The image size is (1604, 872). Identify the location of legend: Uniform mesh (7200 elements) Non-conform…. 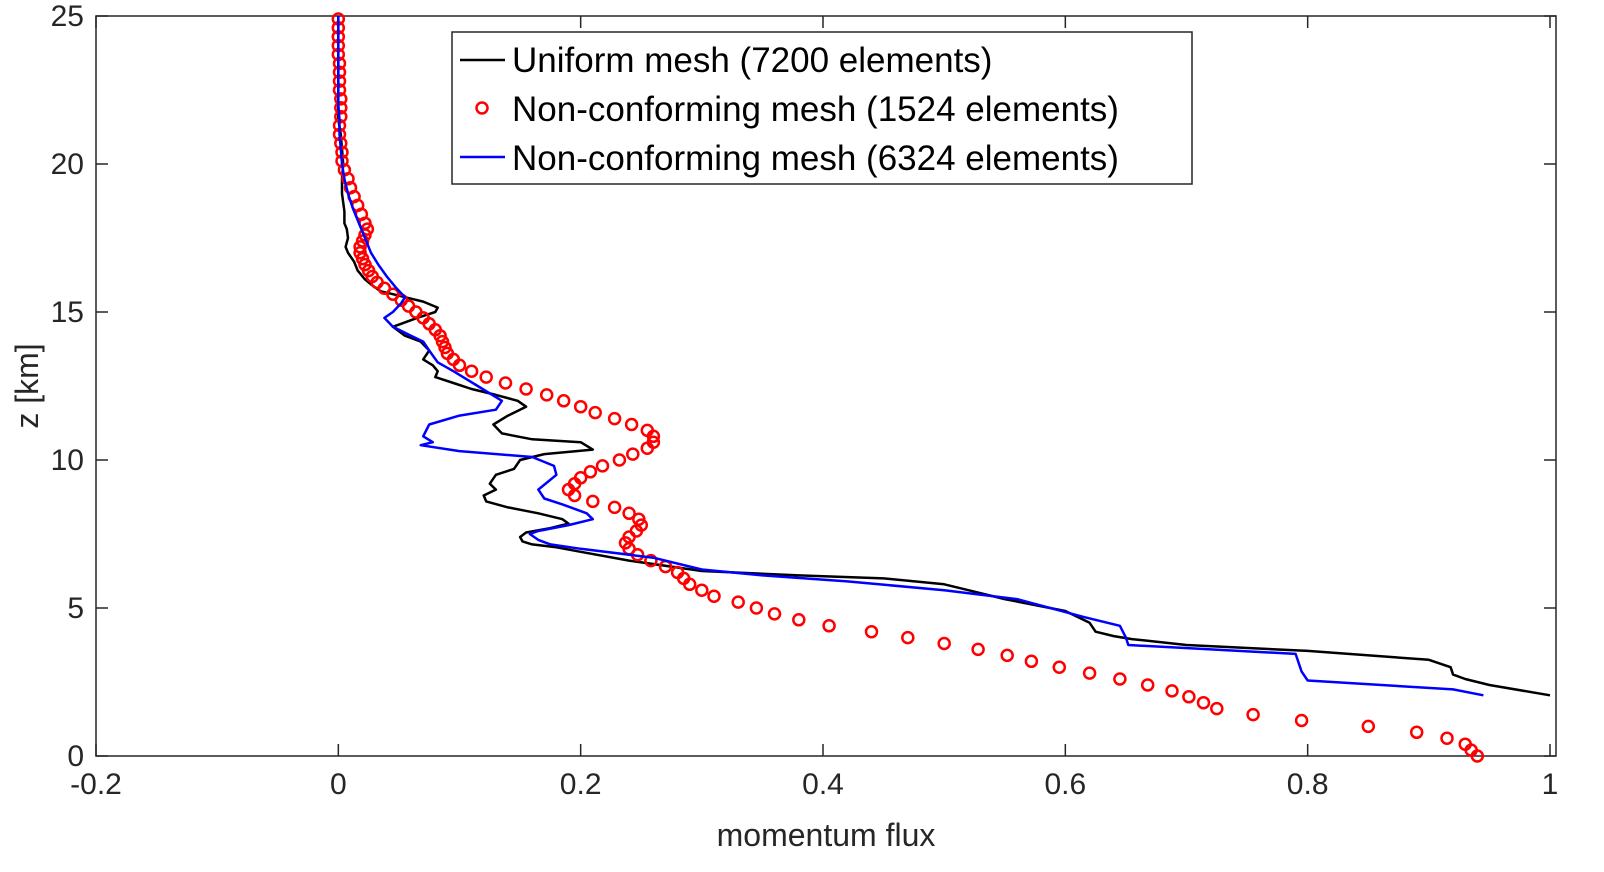
(822, 108).